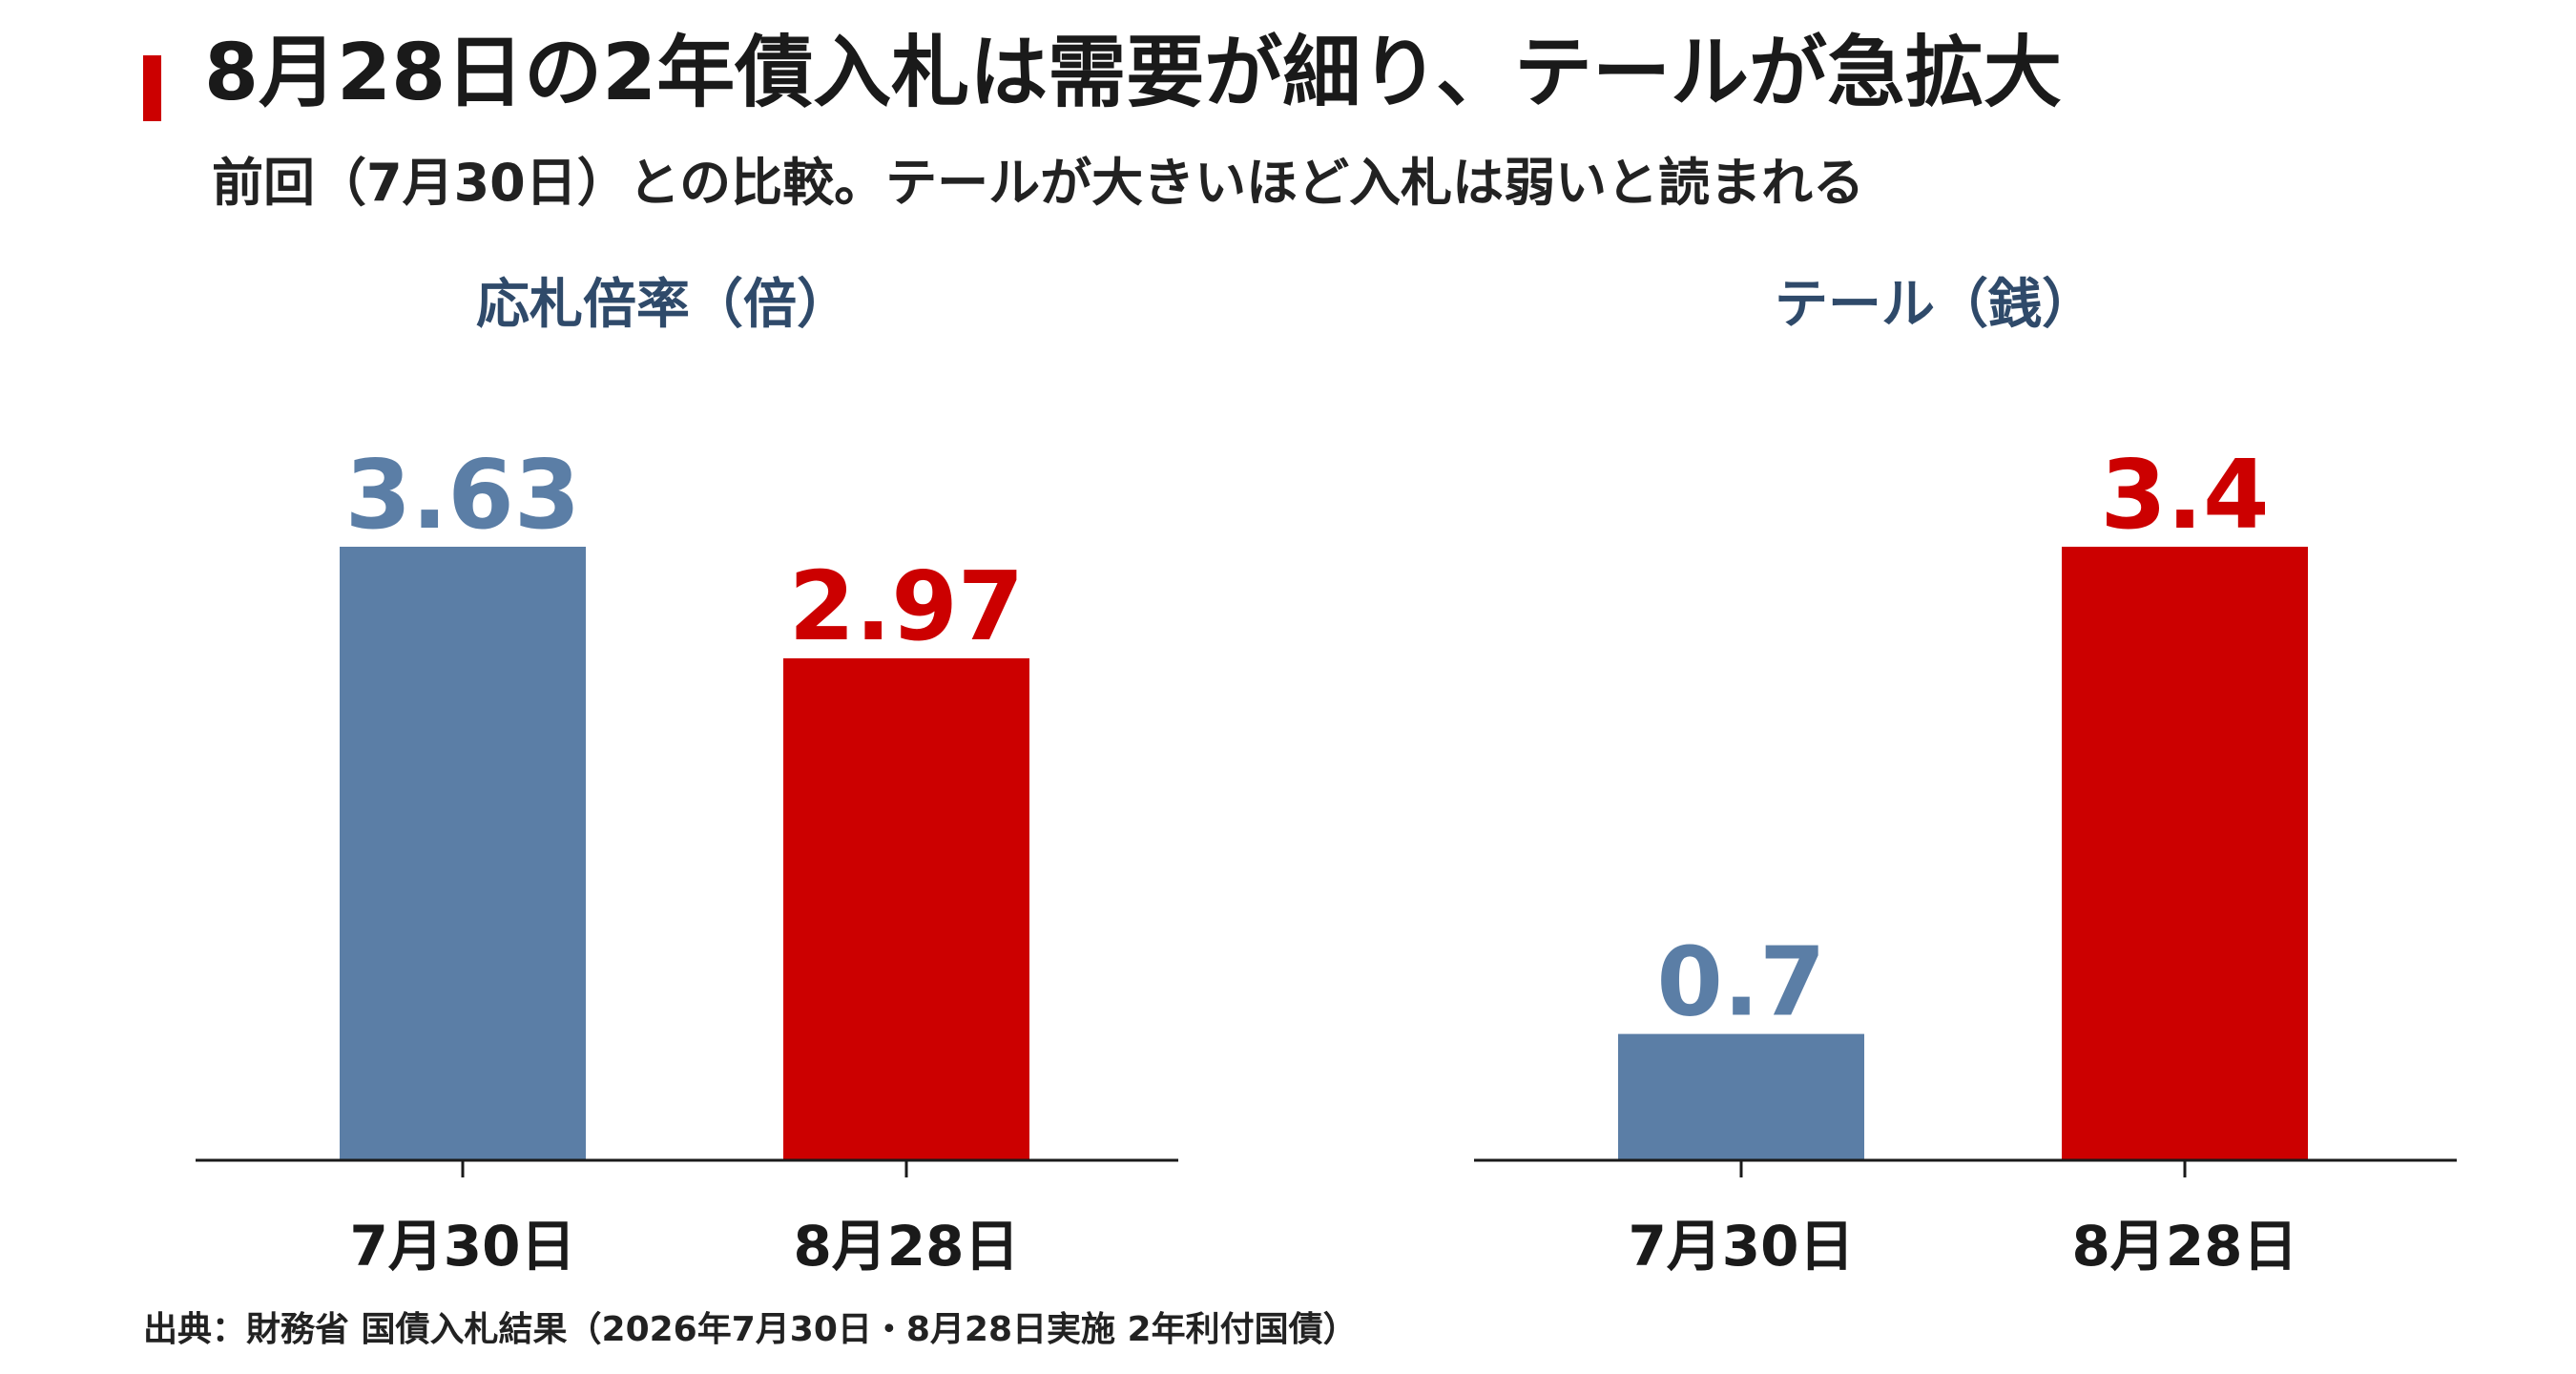 The image size is (2576, 1374). Describe the element at coordinates (907, 607) in the screenshot. I see `value-label-1-2: 2.97` at that location.